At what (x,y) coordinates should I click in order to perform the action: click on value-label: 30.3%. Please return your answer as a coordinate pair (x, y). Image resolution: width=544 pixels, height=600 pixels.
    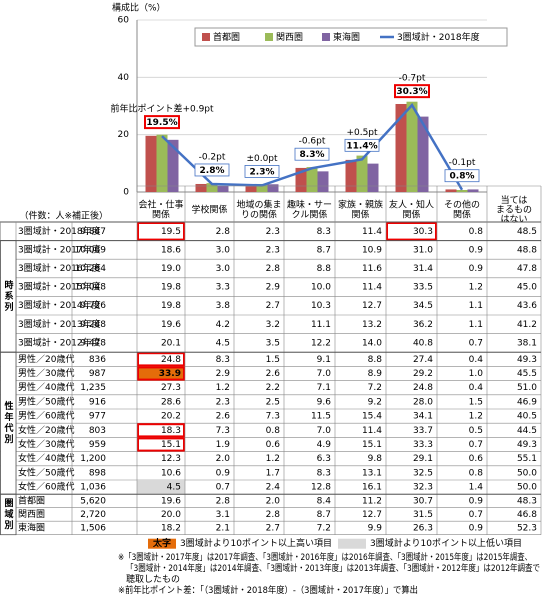
    Looking at the image, I should click on (411, 92).